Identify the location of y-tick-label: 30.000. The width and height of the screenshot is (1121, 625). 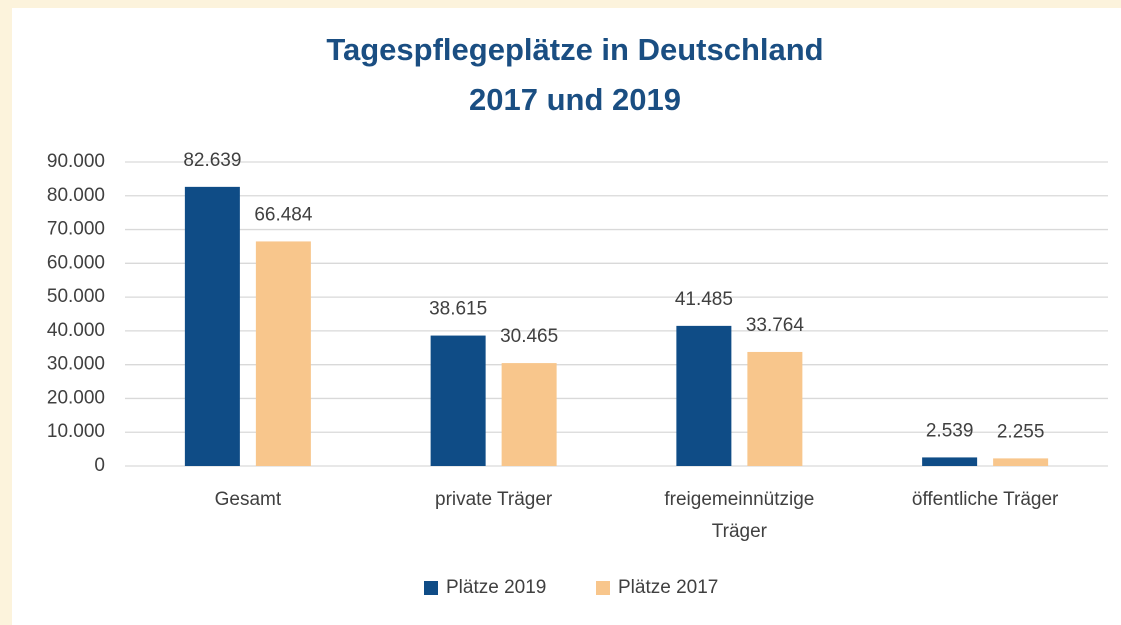
(76, 364).